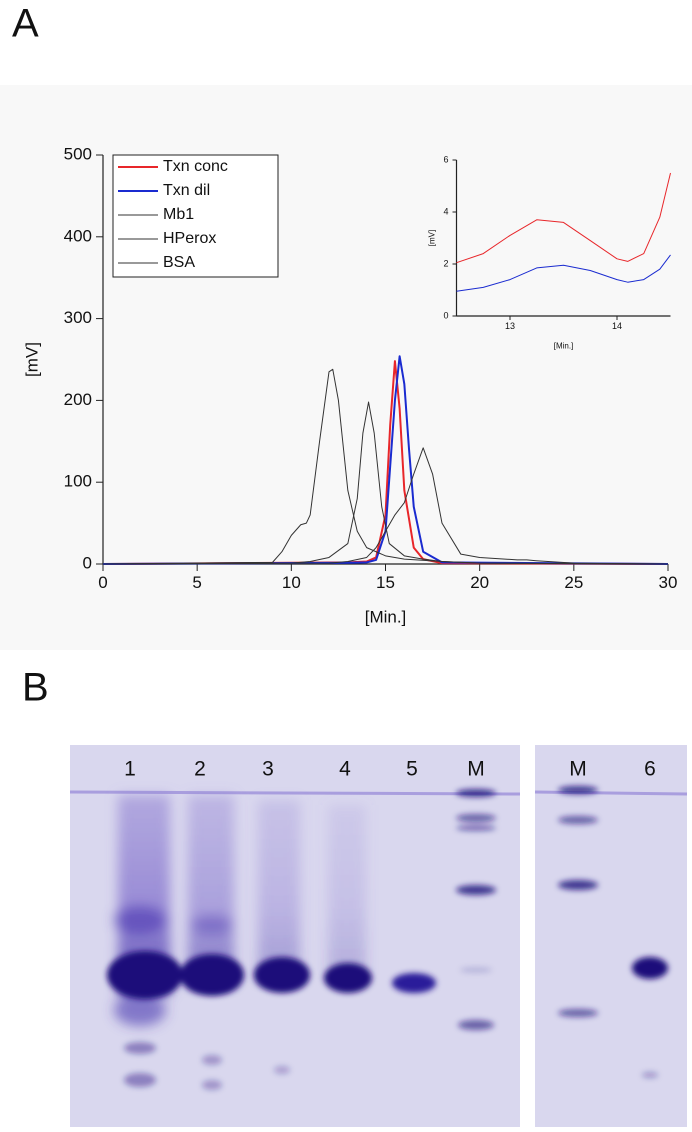 The height and width of the screenshot is (1132, 692). I want to click on lane-label: 3, so click(268, 769).